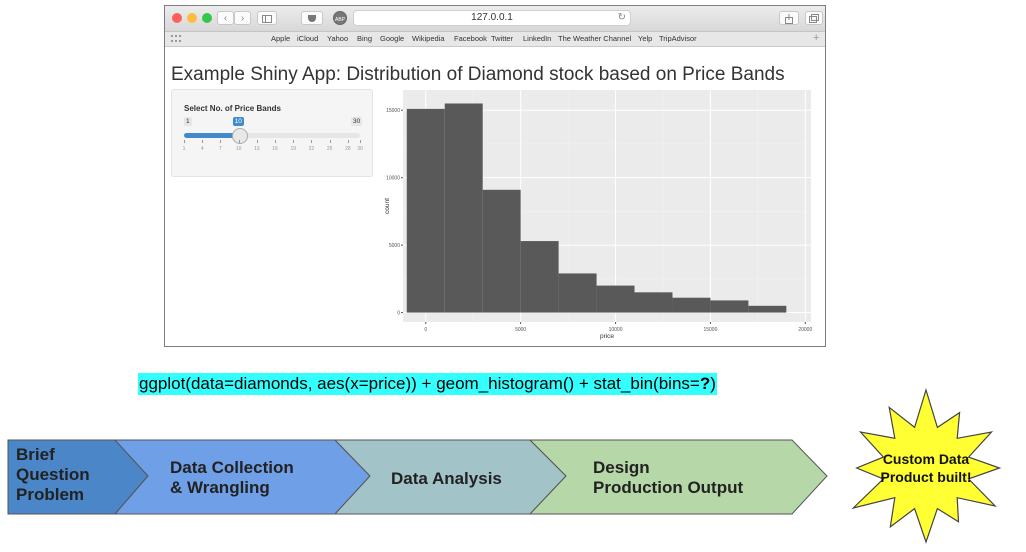 The width and height of the screenshot is (1026, 552). I want to click on y-tick-label: 15000, so click(393, 111).